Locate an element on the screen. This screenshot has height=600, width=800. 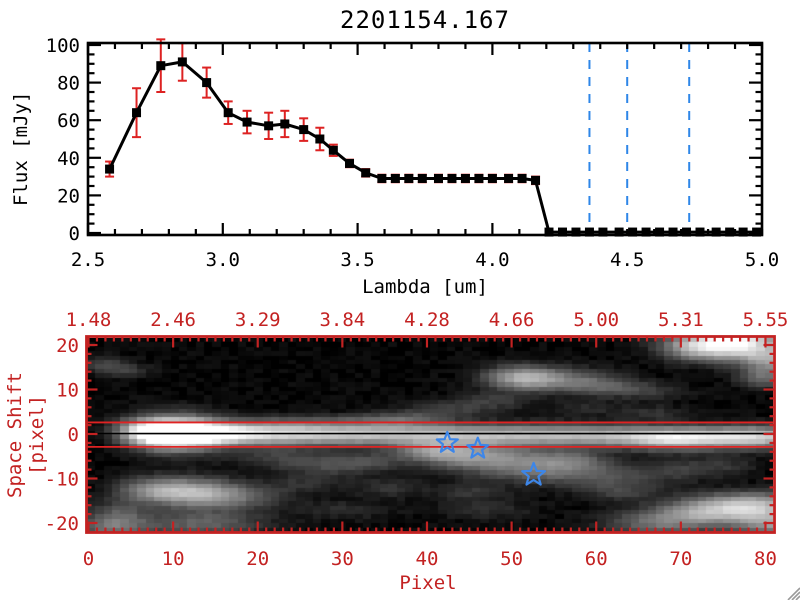
lambda-axis-title: Lambda [um] is located at coordinates (425, 287).